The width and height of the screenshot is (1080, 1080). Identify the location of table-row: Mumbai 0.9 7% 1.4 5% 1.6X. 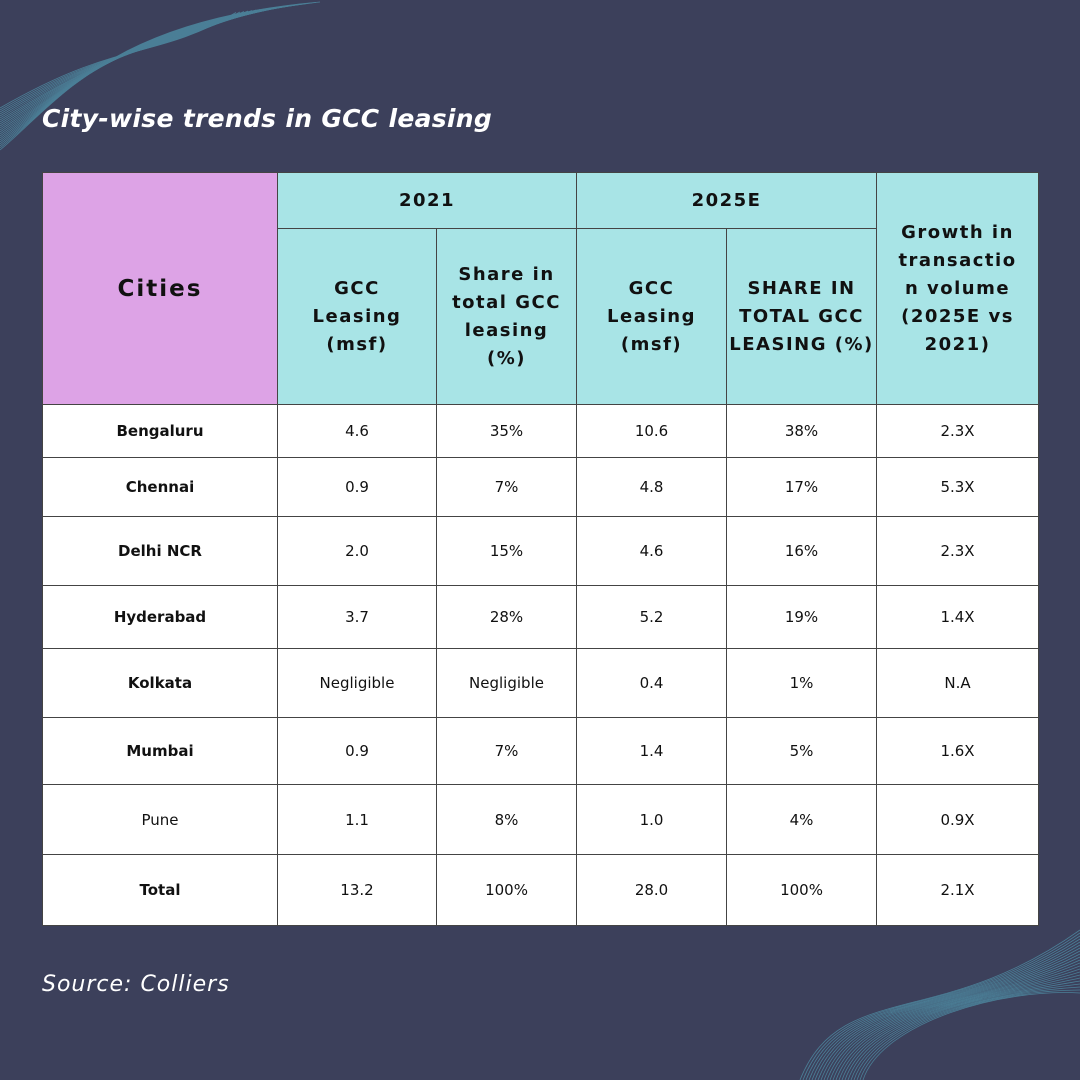
(541, 751).